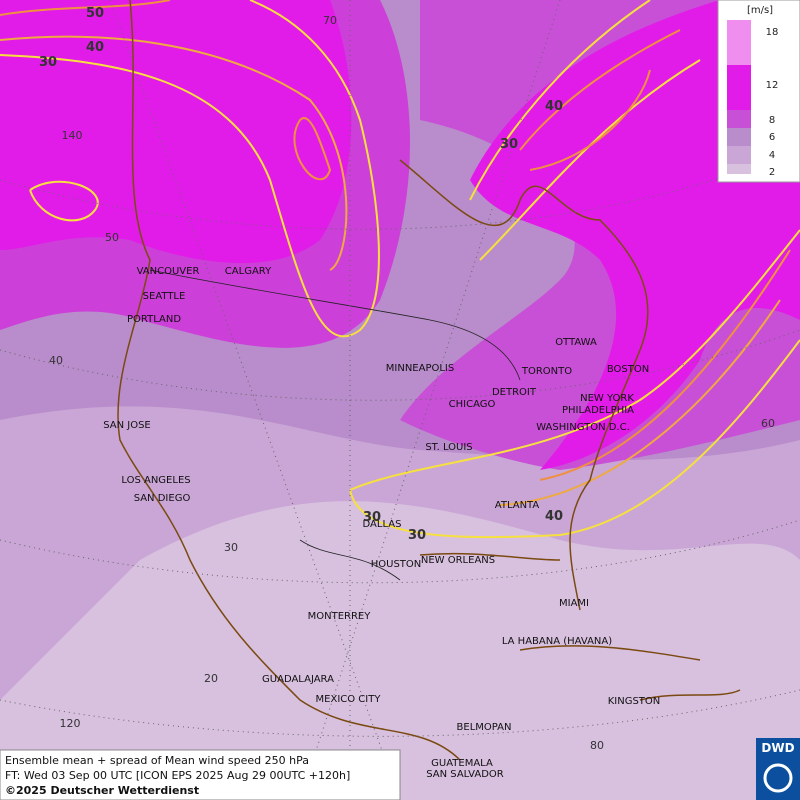 Image resolution: width=800 pixels, height=800 pixels. Describe the element at coordinates (420, 368) in the screenshot. I see `city-label: MINNEAPOLIS` at that location.